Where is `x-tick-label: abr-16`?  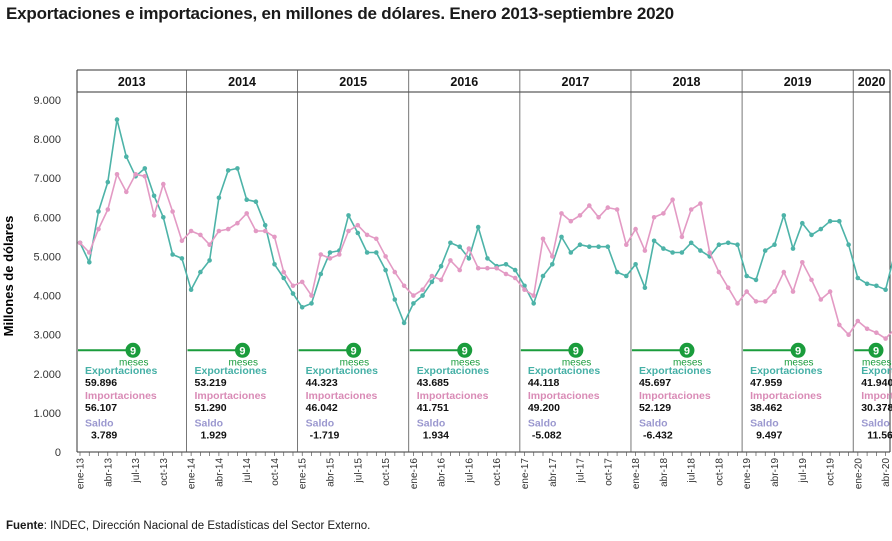 x-tick-label: abr-16 is located at coordinates (442, 472).